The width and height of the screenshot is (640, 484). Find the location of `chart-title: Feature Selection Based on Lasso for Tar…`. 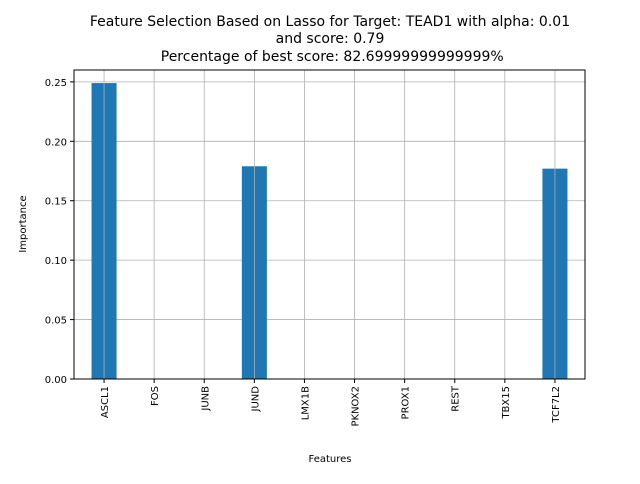

chart-title: Feature Selection Based on Lasso for Tar… is located at coordinates (330, 39).